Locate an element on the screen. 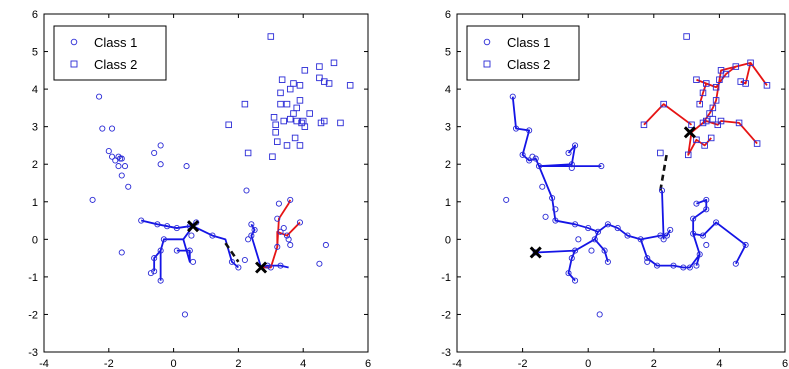  legend-box is located at coordinates (110, 53).